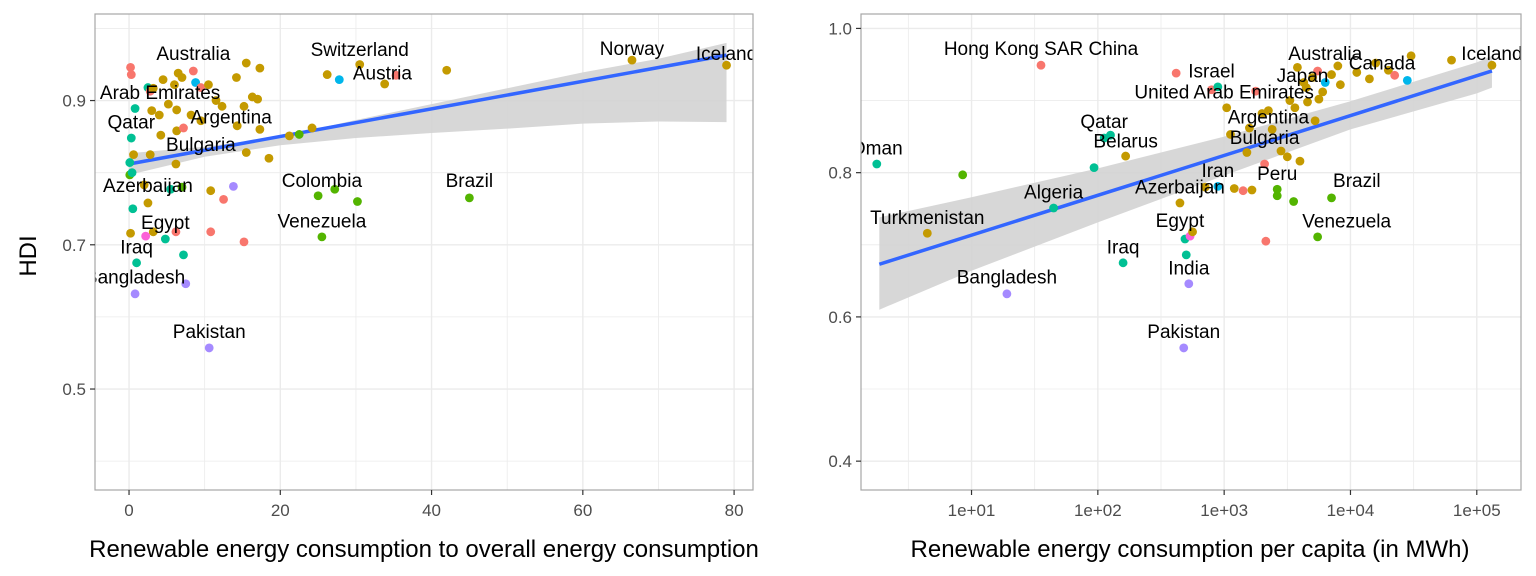 This screenshot has width=1536, height=576. I want to click on right-y-tick-label: 0.4, so click(840, 461).